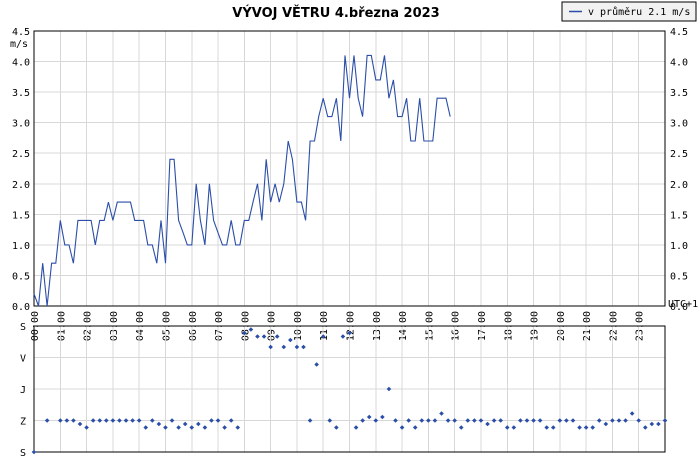 This screenshot has height=460, width=700. I want to click on timezone-label: UTC+1, so click(683, 304).